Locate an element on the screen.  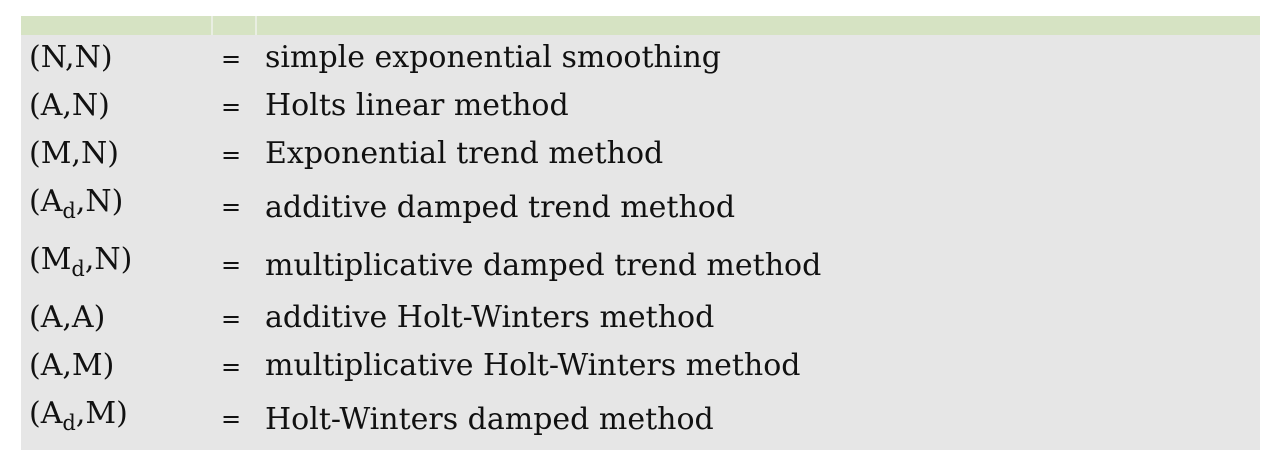
method-description: Holts linear method is located at coordinates (417, 105).